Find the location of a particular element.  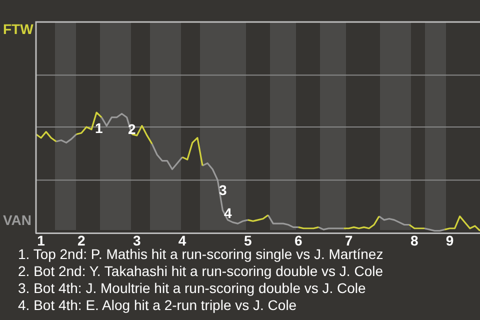

annotation: 2 is located at coordinates (132, 129).